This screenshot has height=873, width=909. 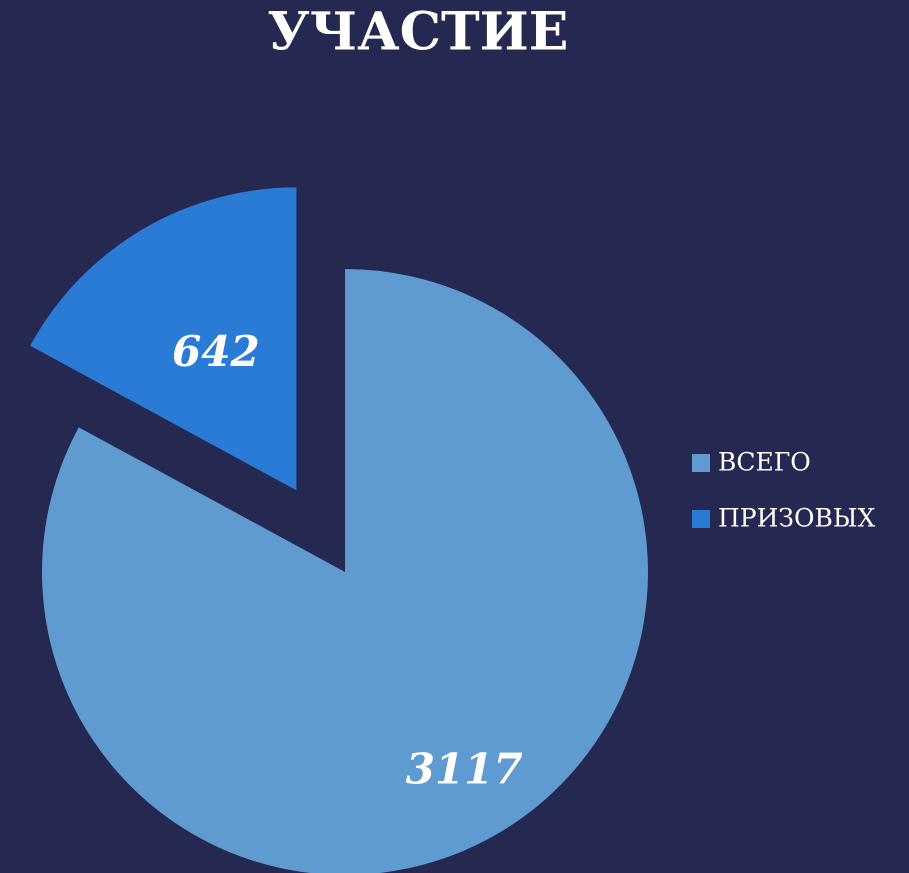 I want to click on legend-label: ПРИЗОВЫХ, so click(x=796, y=518).